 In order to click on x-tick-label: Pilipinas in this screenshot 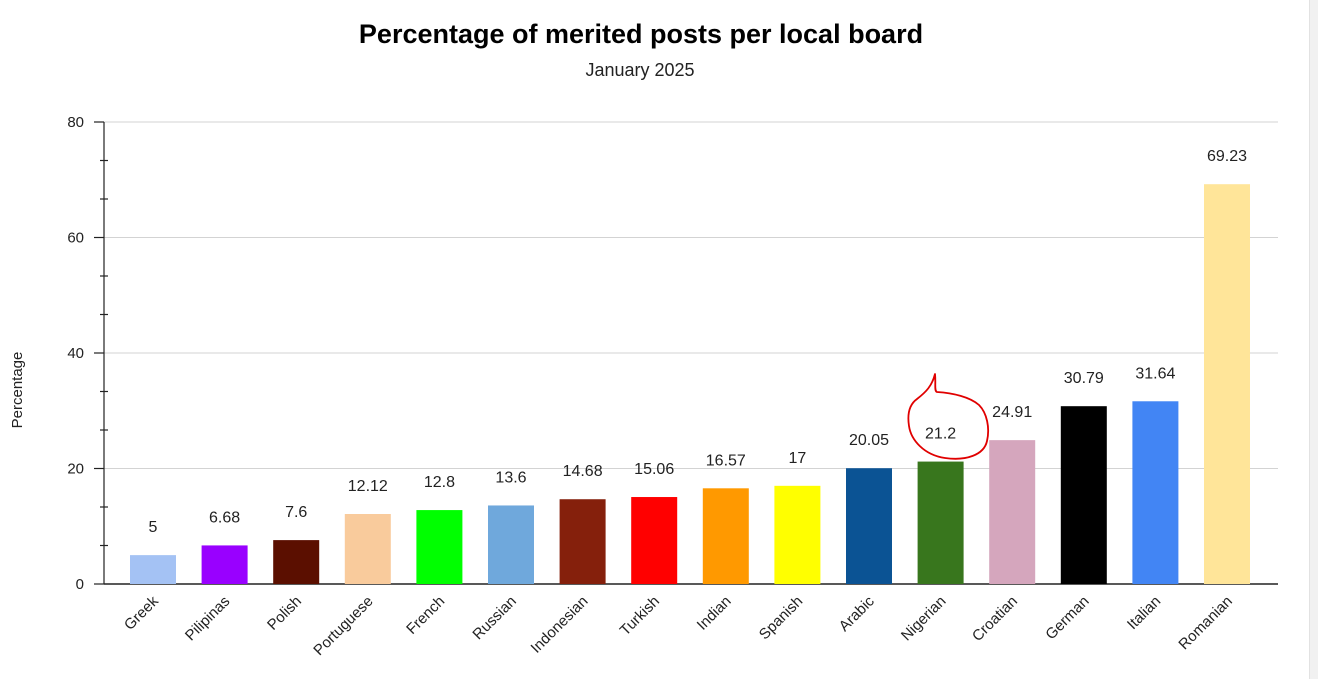, I will do `click(208, 619)`.